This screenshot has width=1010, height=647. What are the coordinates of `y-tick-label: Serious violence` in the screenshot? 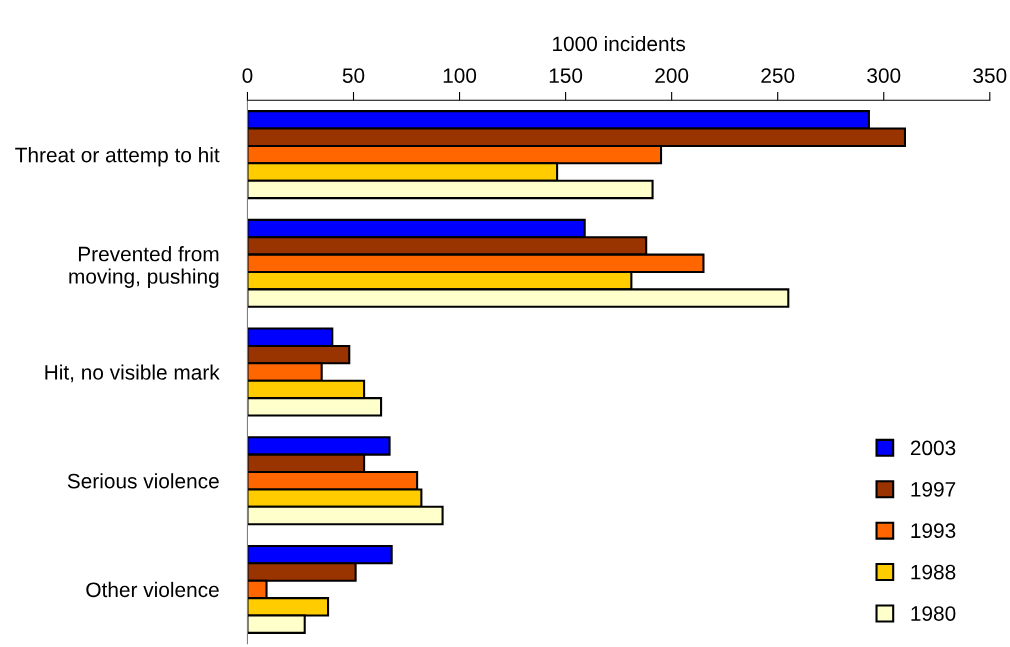 It's located at (143, 481).